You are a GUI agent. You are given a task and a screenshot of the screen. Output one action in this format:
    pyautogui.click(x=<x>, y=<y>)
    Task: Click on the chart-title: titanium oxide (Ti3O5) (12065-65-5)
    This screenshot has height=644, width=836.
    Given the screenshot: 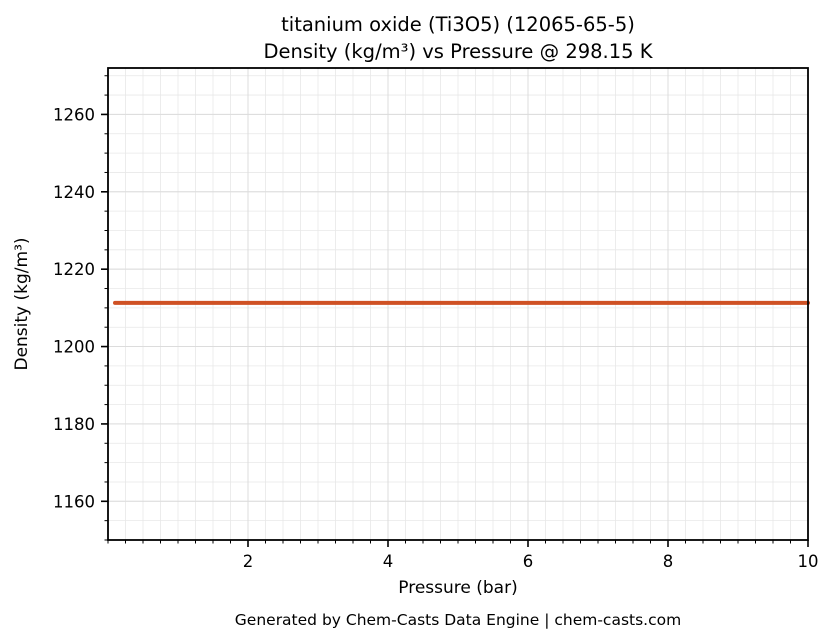 What is the action you would take?
    pyautogui.click(x=458, y=24)
    